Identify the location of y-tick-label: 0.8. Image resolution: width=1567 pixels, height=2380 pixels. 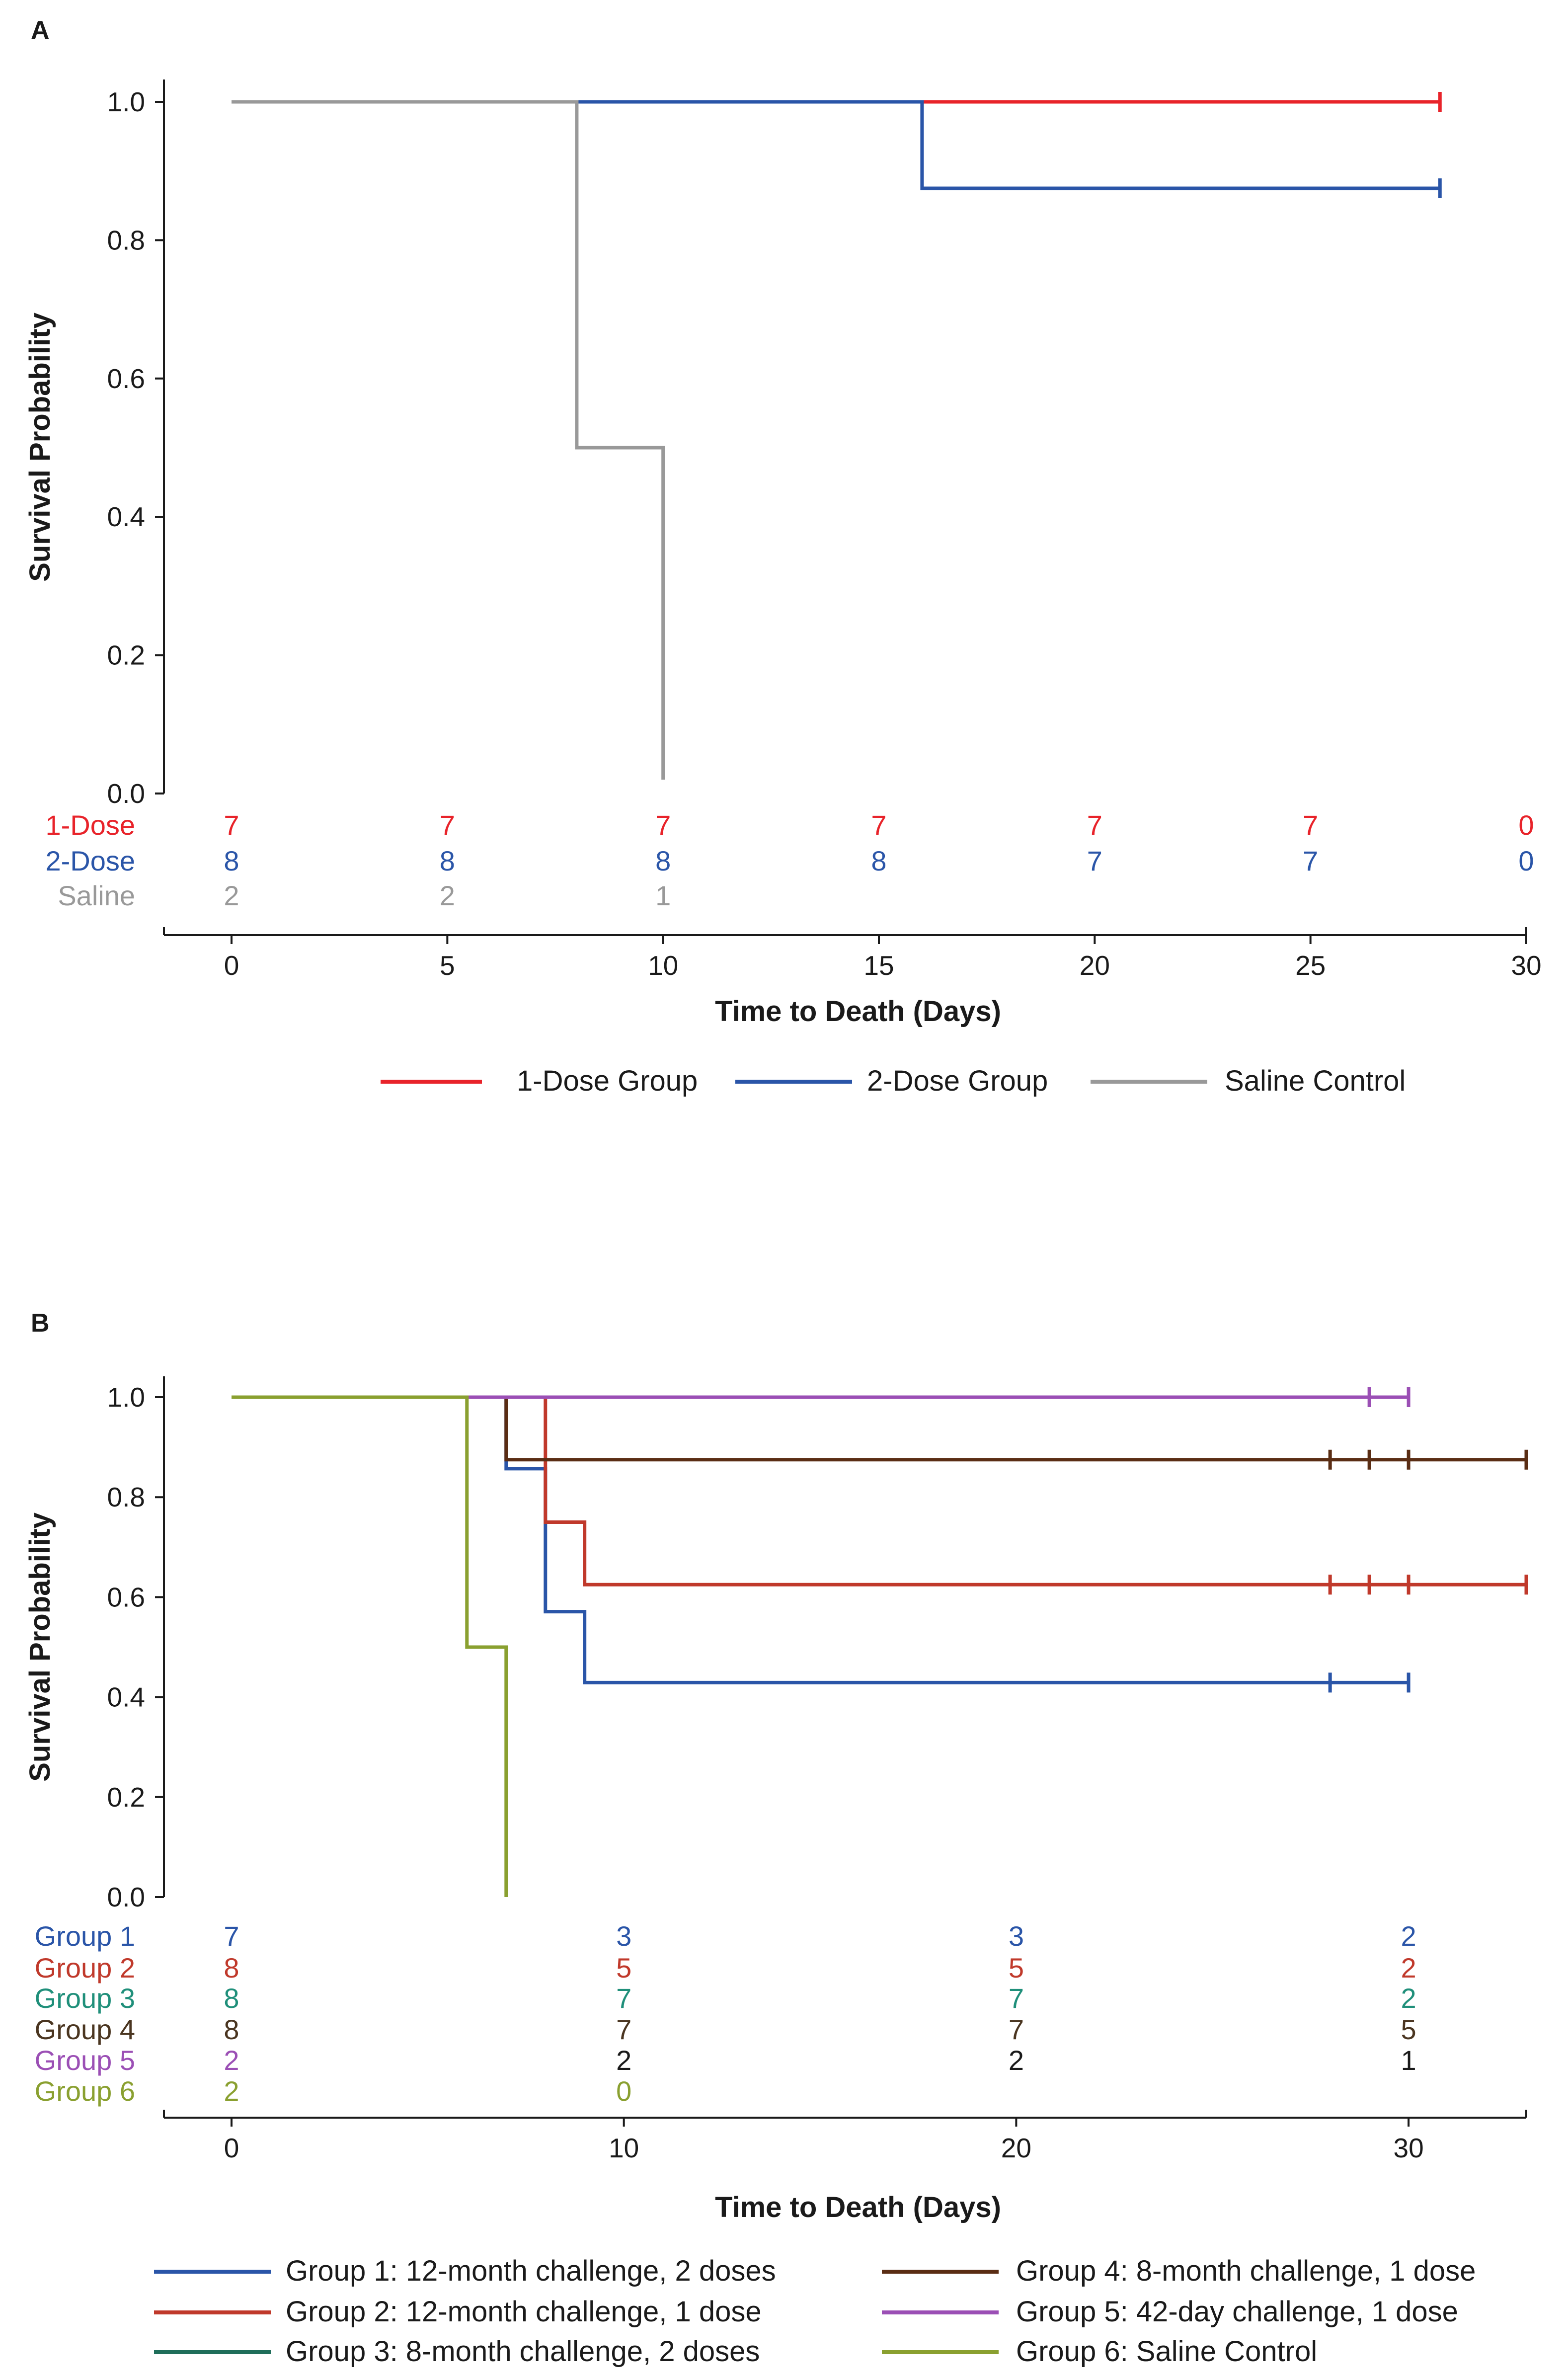
(126, 1497).